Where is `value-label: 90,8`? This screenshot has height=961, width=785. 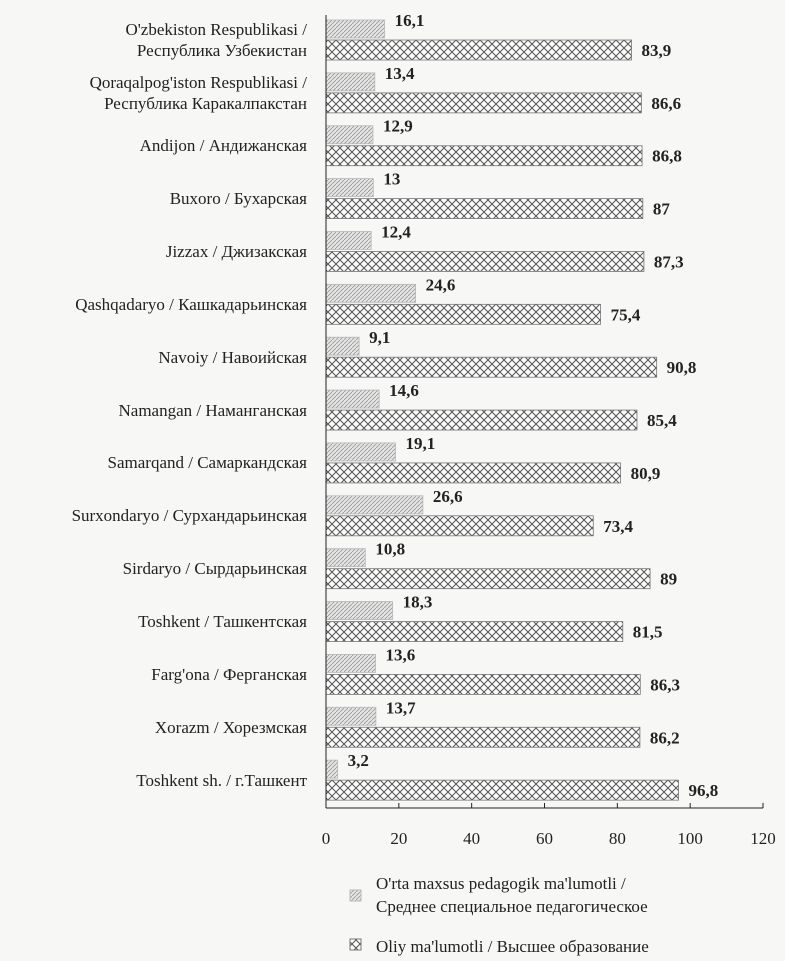 value-label: 90,8 is located at coordinates (682, 367).